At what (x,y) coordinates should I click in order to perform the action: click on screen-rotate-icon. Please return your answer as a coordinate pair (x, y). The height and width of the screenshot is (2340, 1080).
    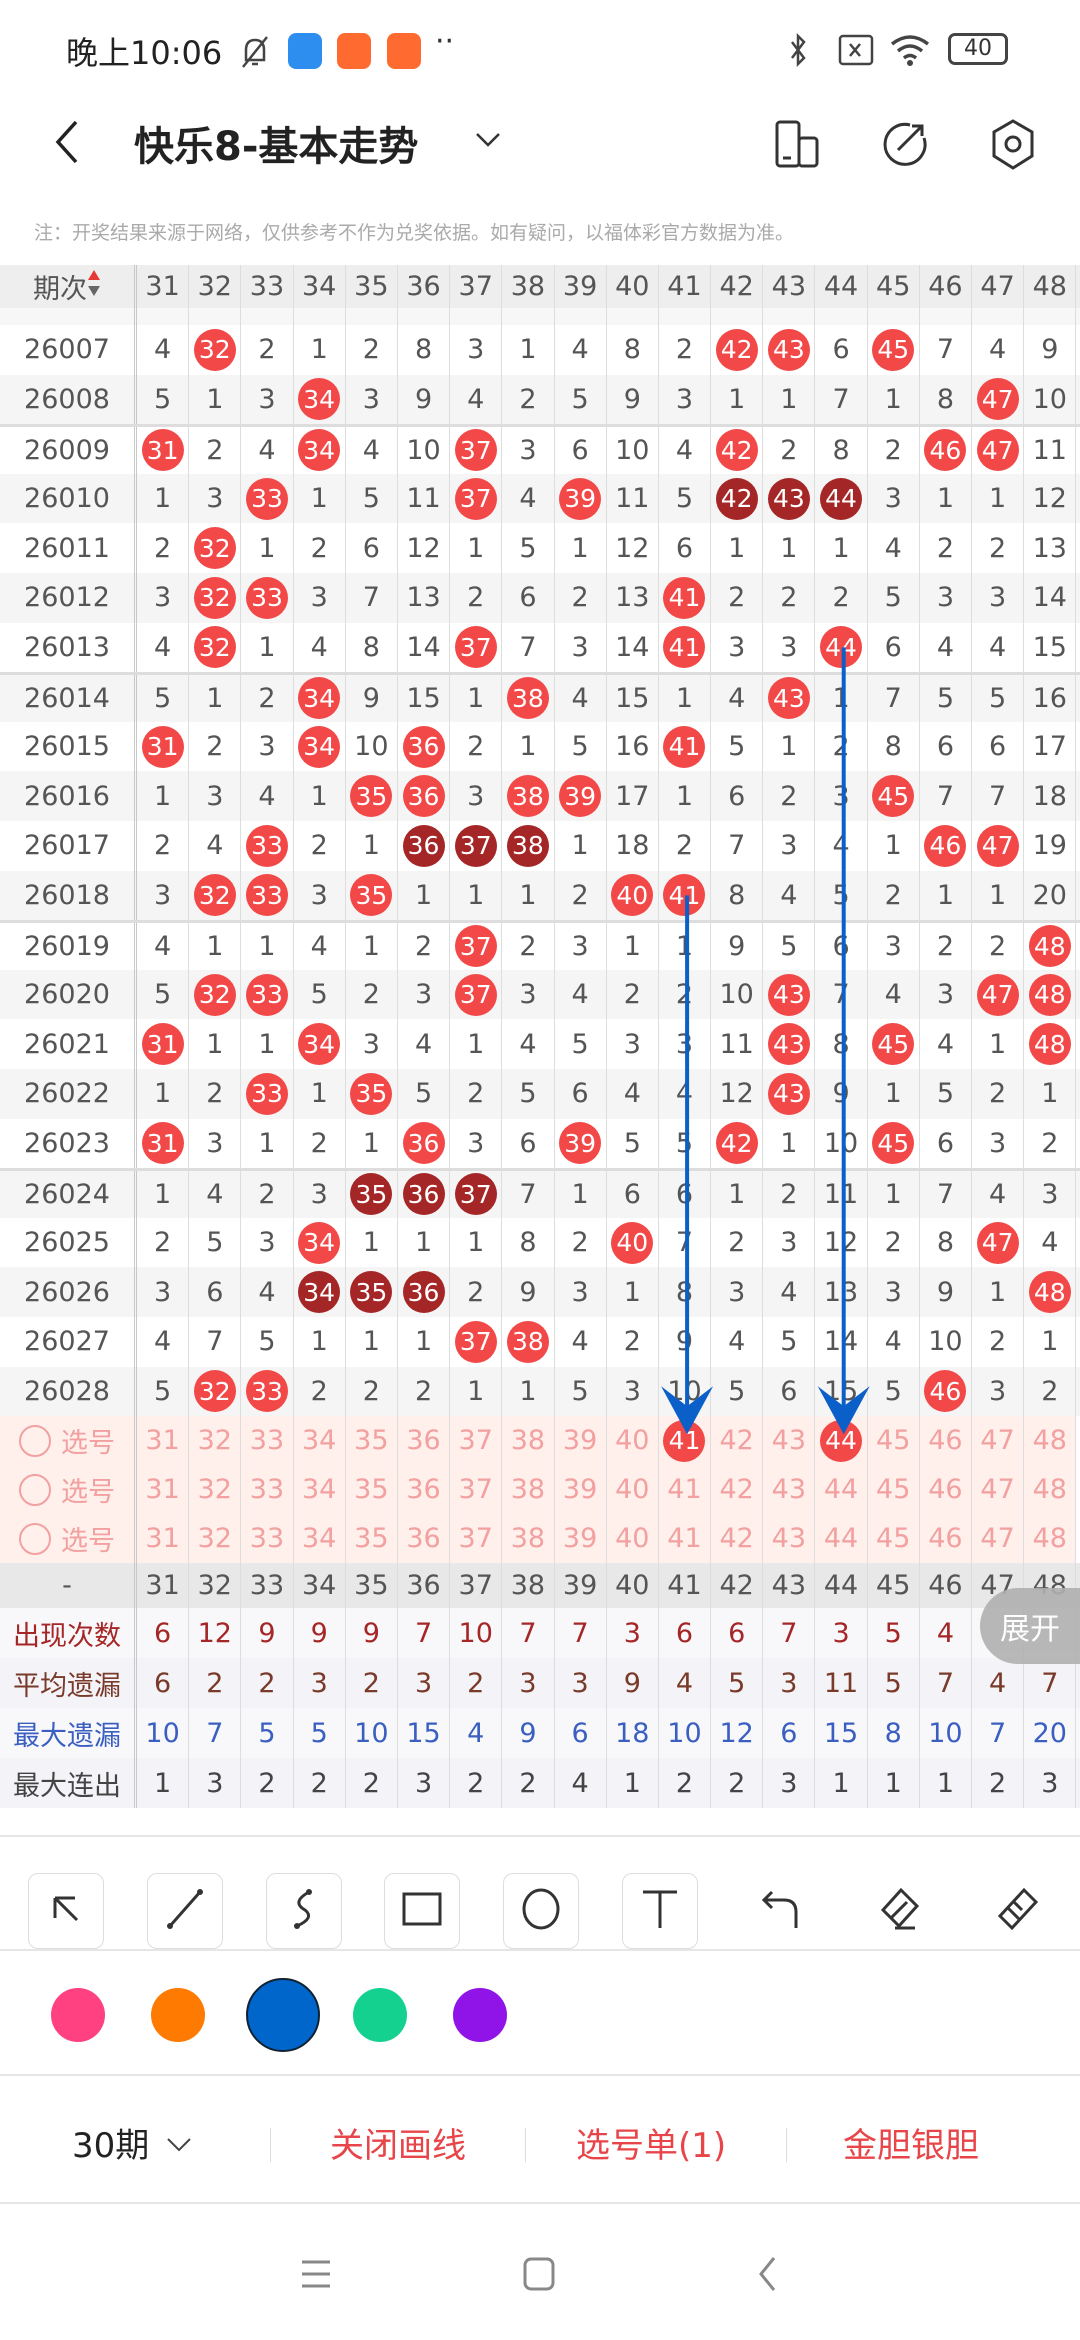
    Looking at the image, I should click on (798, 145).